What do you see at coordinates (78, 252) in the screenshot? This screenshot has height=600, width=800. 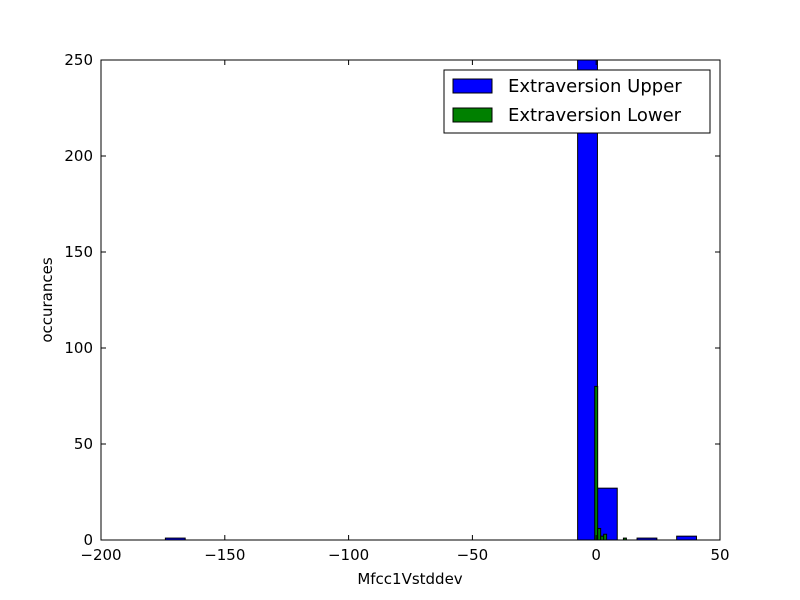 I see `y-tick-label: 150` at bounding box center [78, 252].